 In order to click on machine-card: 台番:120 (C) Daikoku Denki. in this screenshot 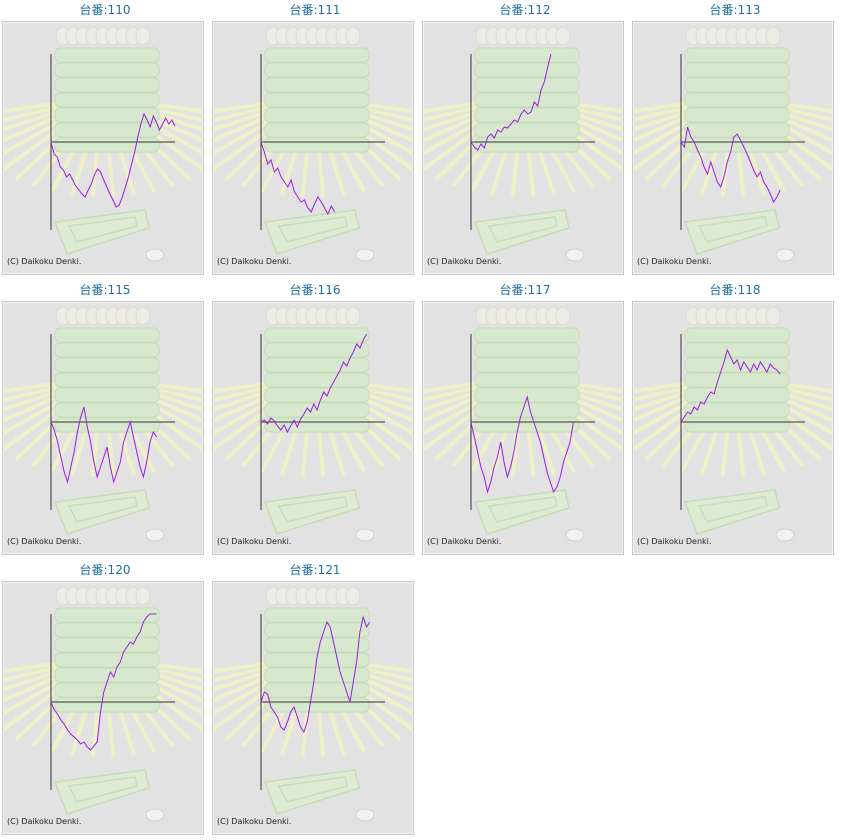, I will do `click(105, 700)`.